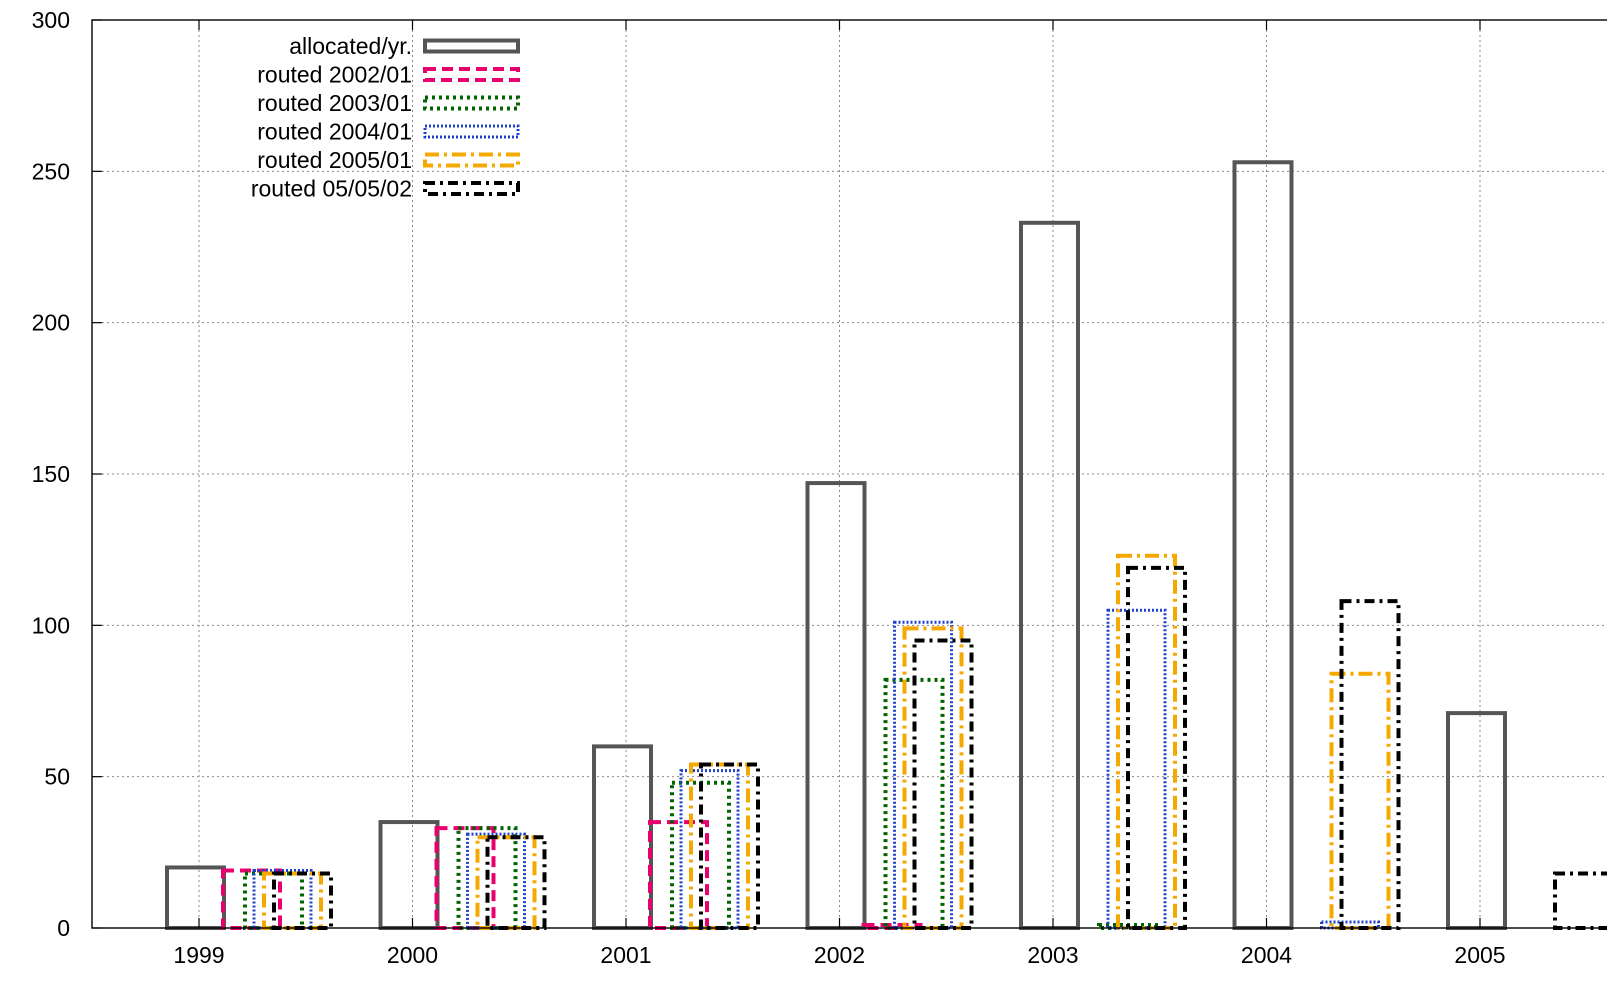  Describe the element at coordinates (51, 323) in the screenshot. I see `y-tick-label: 200` at that location.